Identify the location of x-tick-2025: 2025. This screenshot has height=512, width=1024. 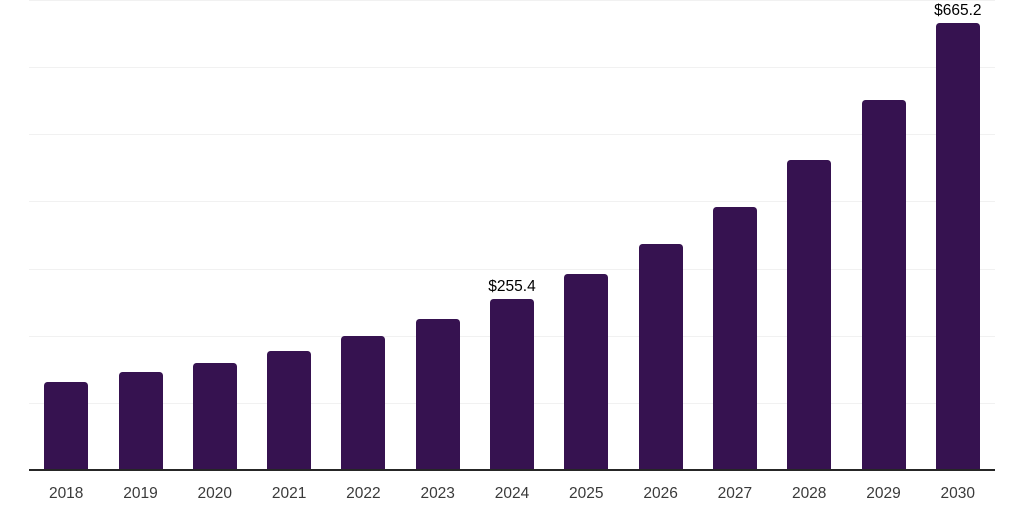
(586, 493).